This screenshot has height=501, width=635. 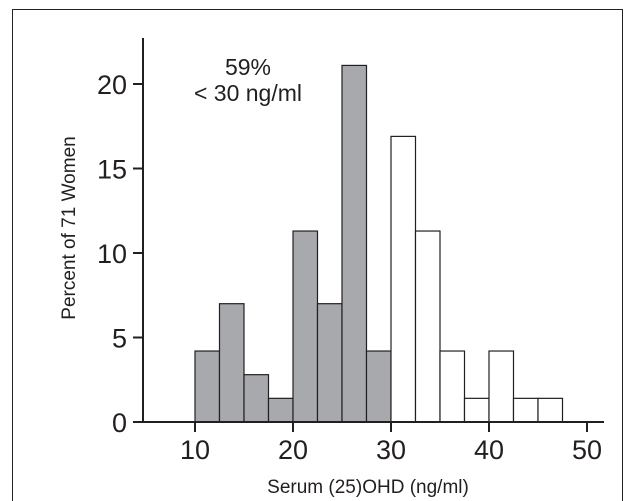 What do you see at coordinates (293, 450) in the screenshot?
I see `x-tick-label: 20` at bounding box center [293, 450].